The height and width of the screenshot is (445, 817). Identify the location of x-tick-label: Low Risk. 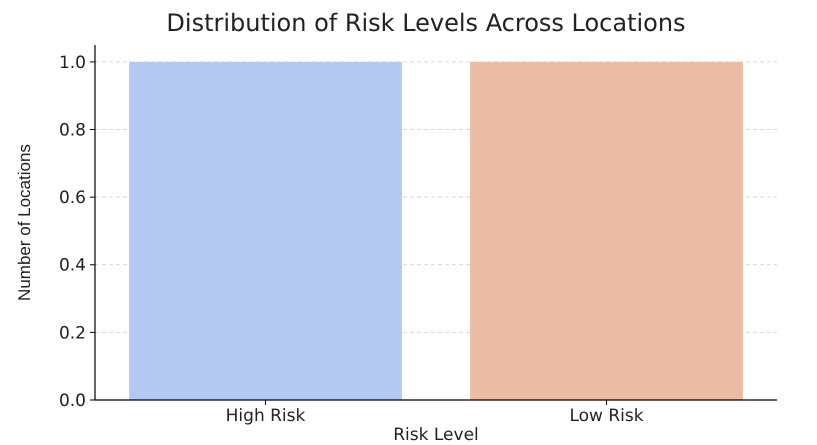
(606, 416).